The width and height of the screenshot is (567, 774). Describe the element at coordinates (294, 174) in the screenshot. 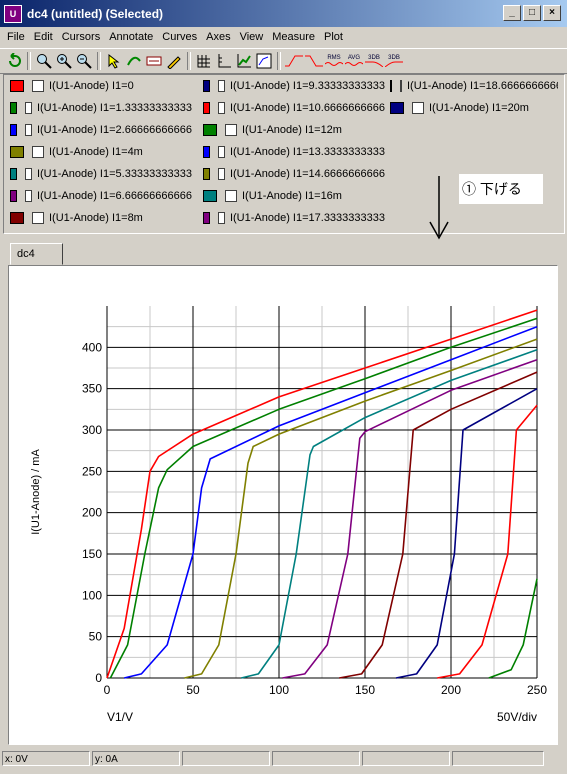

I see `legend-item: I(U1-Anode) I1=14.6666666666` at that location.